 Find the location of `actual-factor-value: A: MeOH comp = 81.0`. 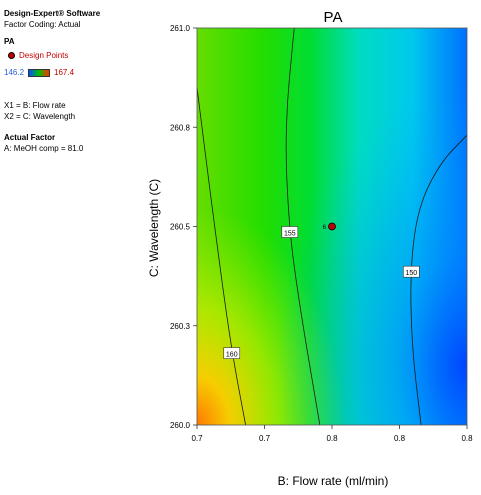

actual-factor-value: A: MeOH comp = 81.0 is located at coordinates (44, 148).